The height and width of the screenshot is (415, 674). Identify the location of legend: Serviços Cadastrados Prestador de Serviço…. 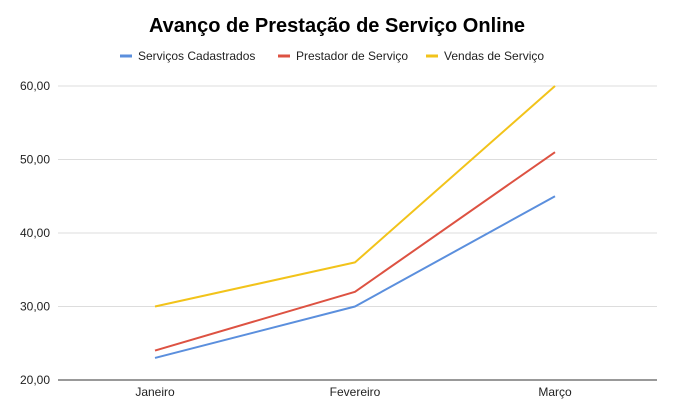
(332, 56).